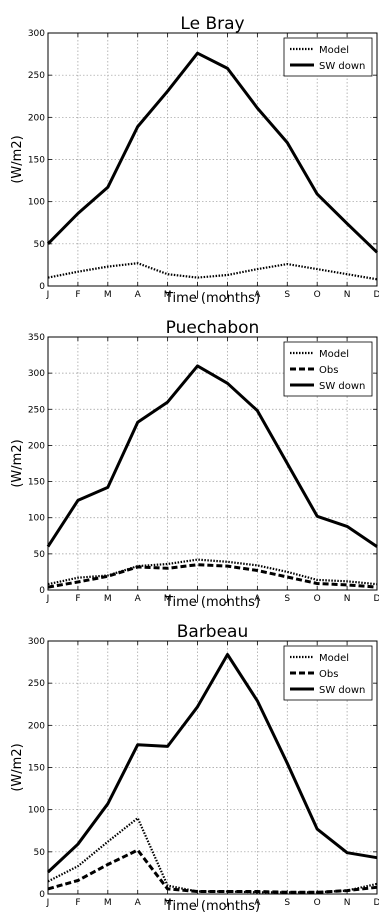 This screenshot has height=912, width=379. What do you see at coordinates (36, 338) in the screenshot?
I see `y-tick-label: 350` at bounding box center [36, 338].